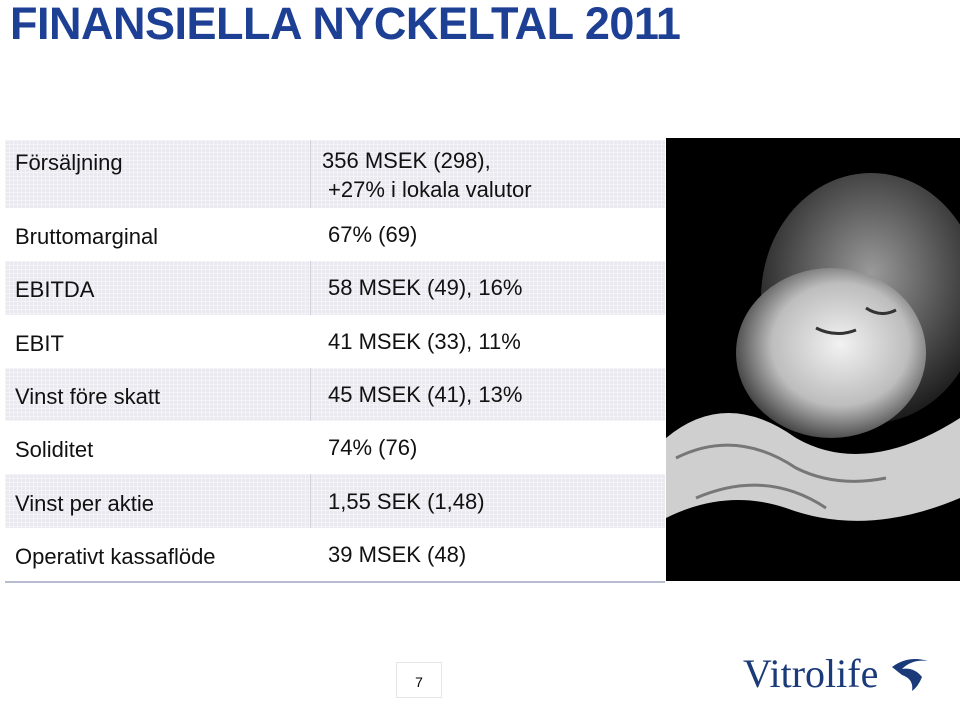 The width and height of the screenshot is (960, 701). I want to click on row-label: EBIT, so click(39, 343).